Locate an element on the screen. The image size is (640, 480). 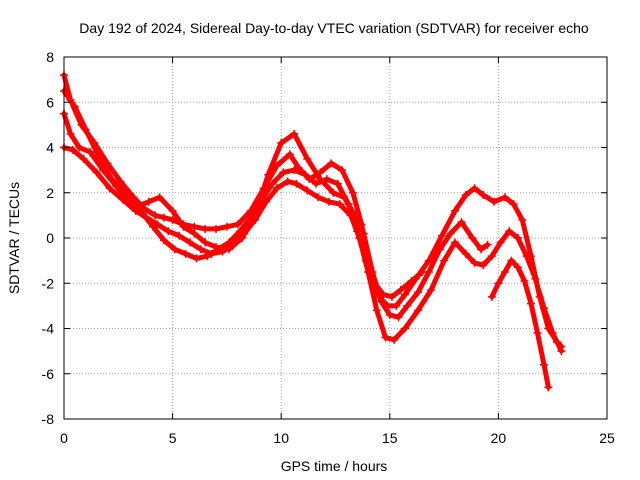
x-tick-label: 20 is located at coordinates (499, 438).